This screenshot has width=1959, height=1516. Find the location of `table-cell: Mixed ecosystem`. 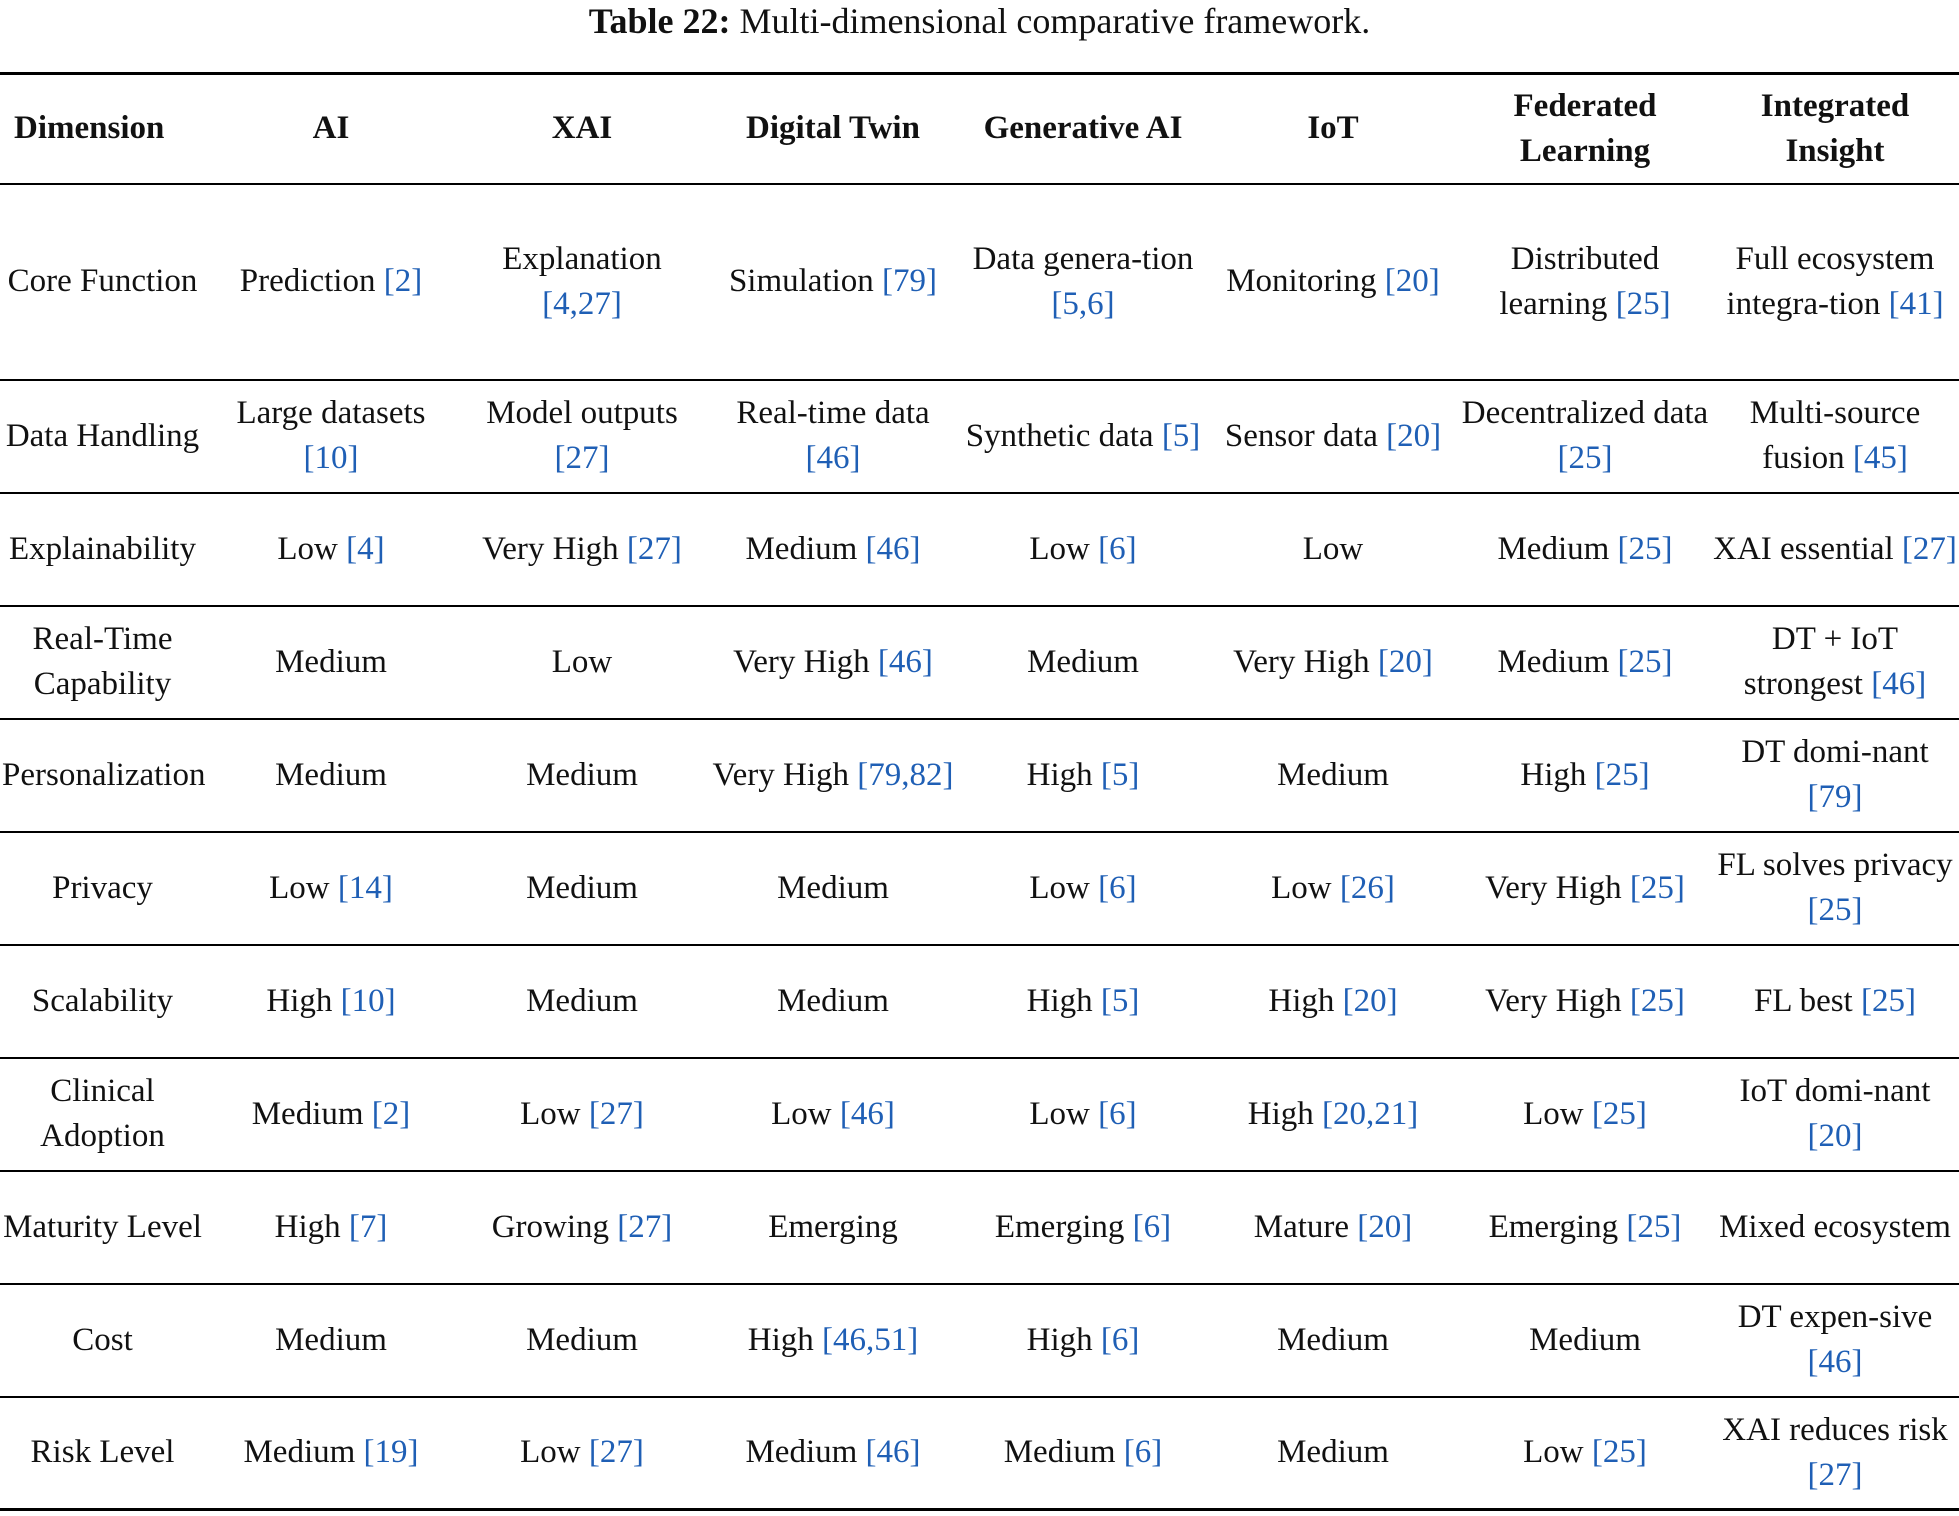

table-cell: Mixed ecosystem is located at coordinates (1835, 1227).